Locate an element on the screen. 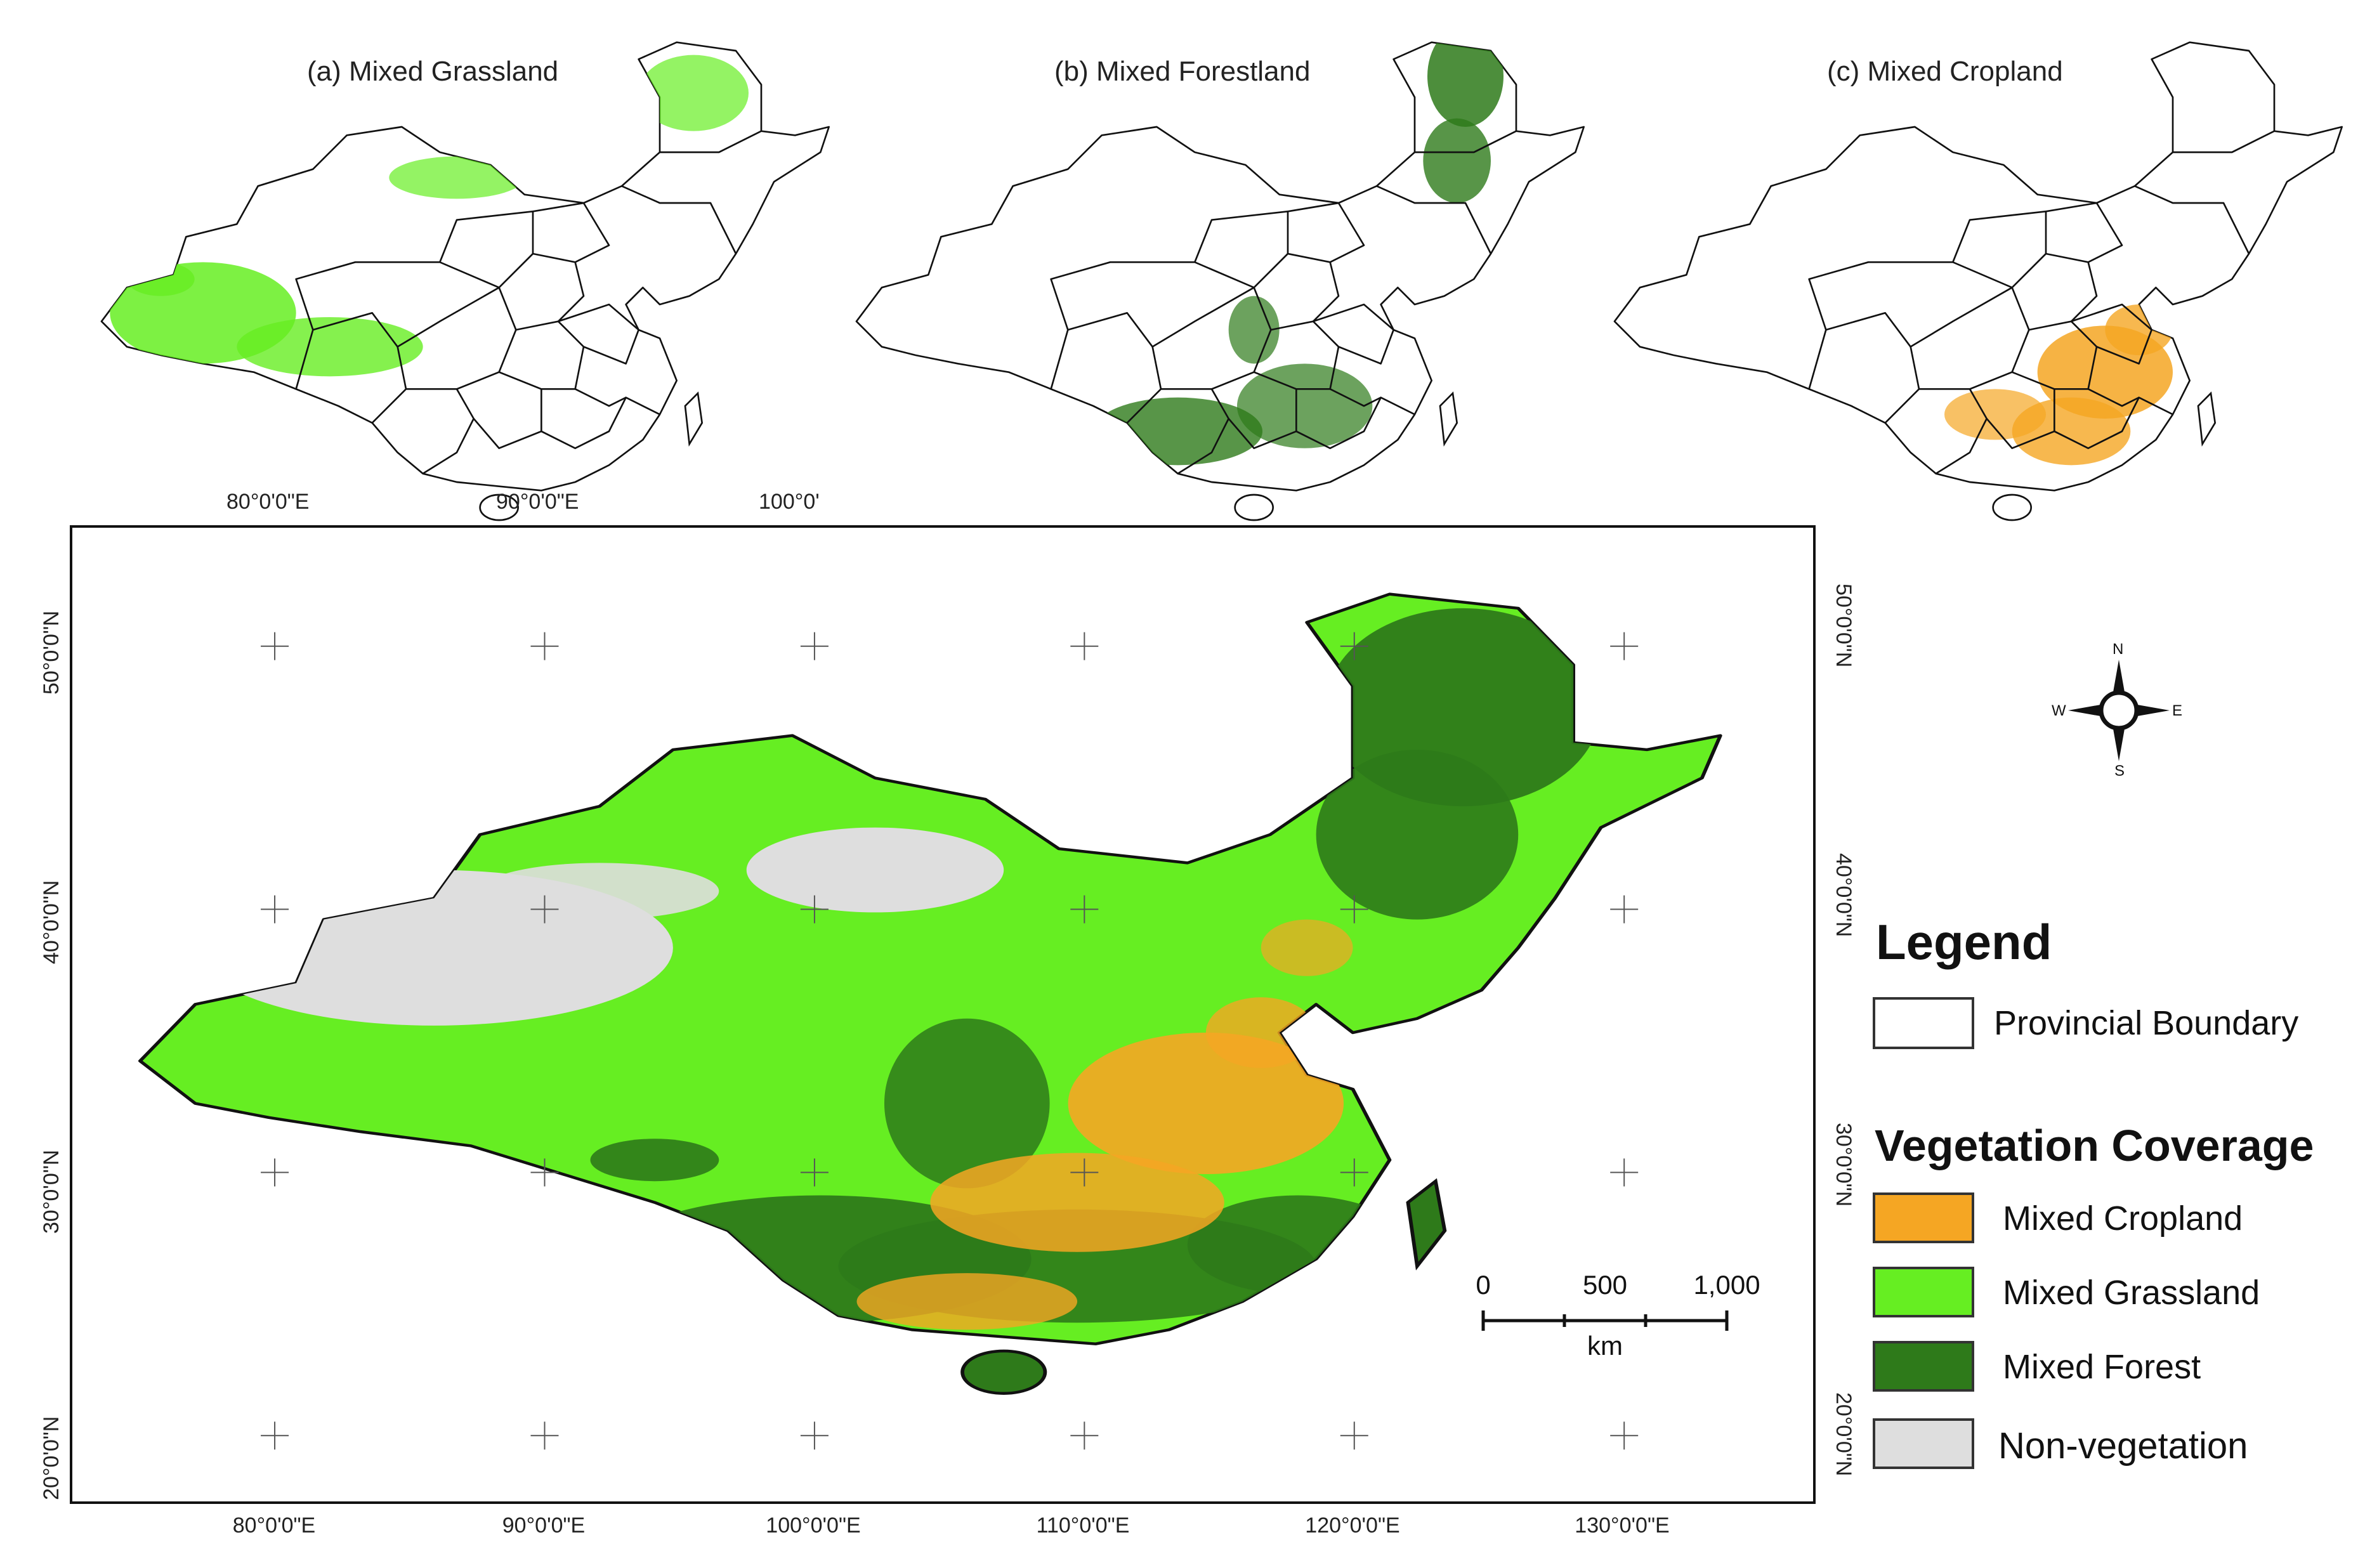  y-tick-left-50n: 50°0'0"N is located at coordinates (51, 652).